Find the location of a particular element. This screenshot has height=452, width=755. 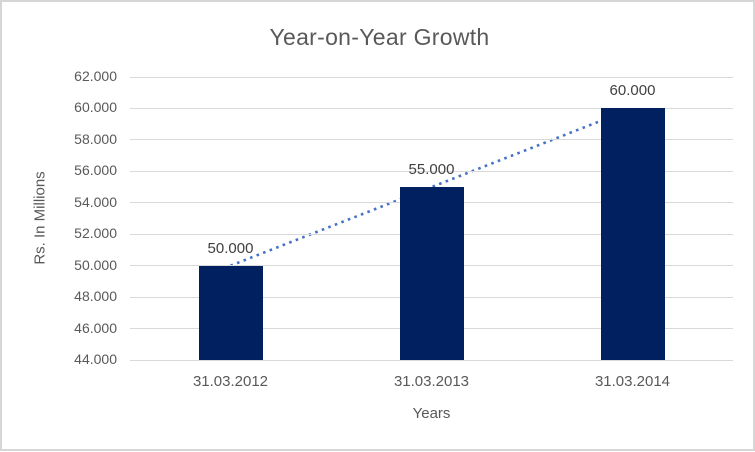

bar-value-label: 55.000 is located at coordinates (431, 170).